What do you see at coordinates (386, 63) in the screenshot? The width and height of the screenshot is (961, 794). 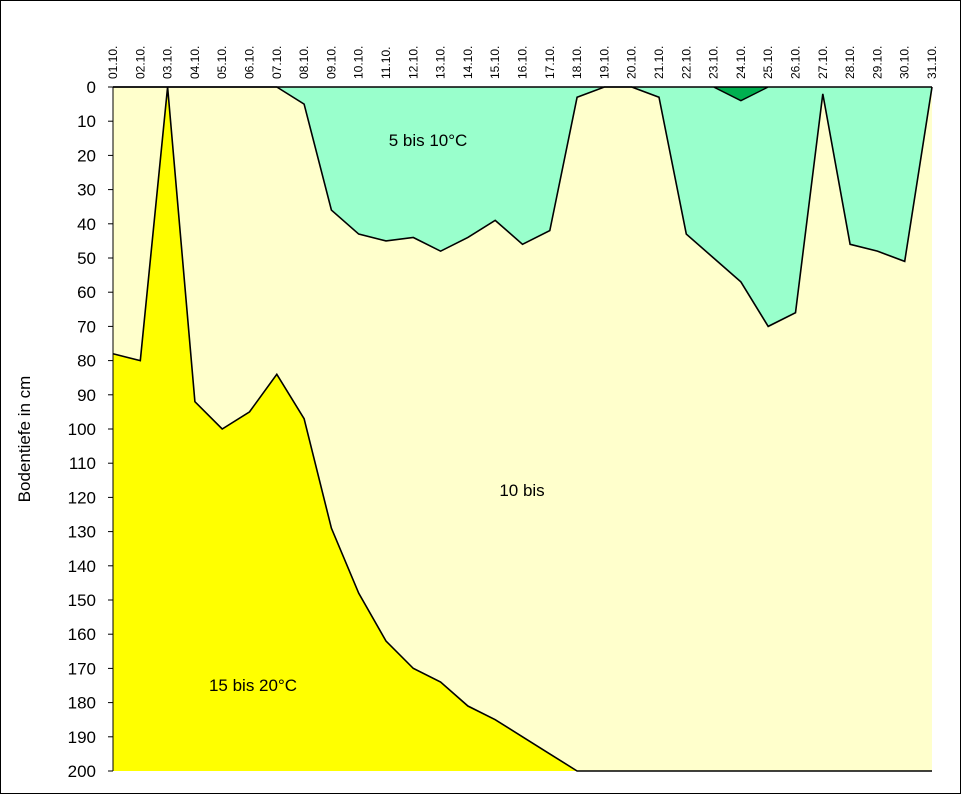 I see `x-tick-label: 11.10.` at bounding box center [386, 63].